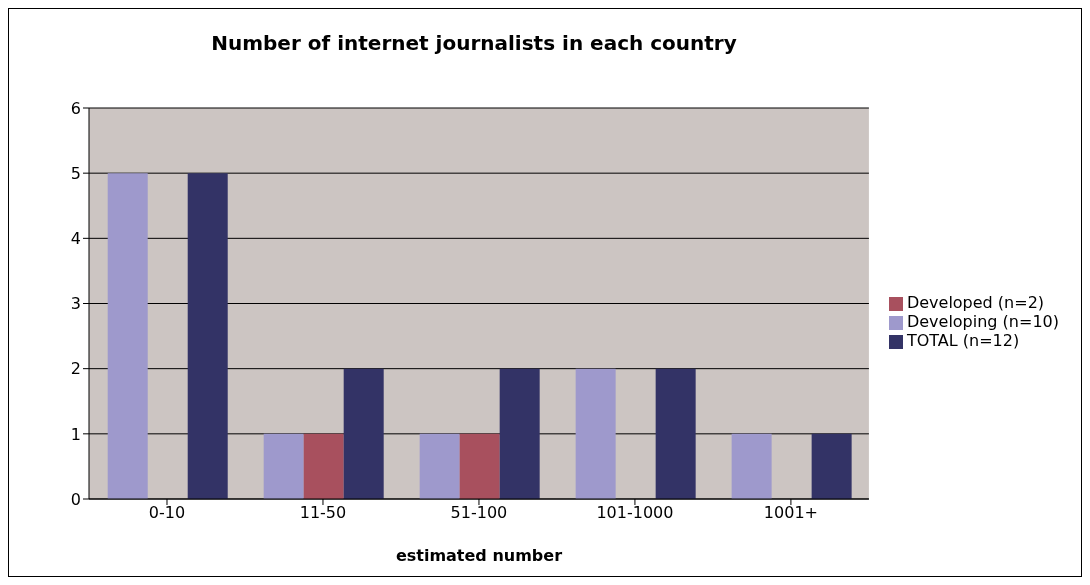  What do you see at coordinates (479, 555) in the screenshot?
I see `x-axis-title: estimated number` at bounding box center [479, 555].